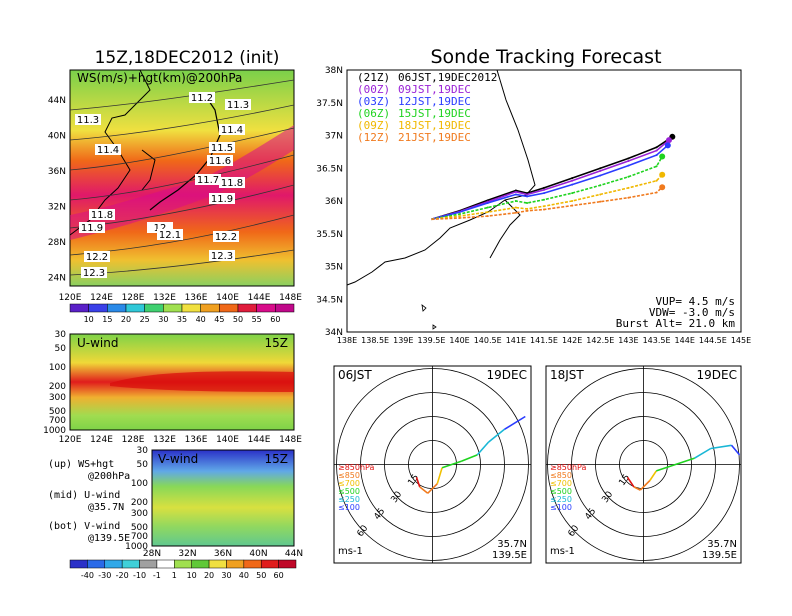 This screenshot has height=616, width=792. What do you see at coordinates (192, 575) in the screenshot?
I see `wind-colorbar-tick: 10` at bounding box center [192, 575].